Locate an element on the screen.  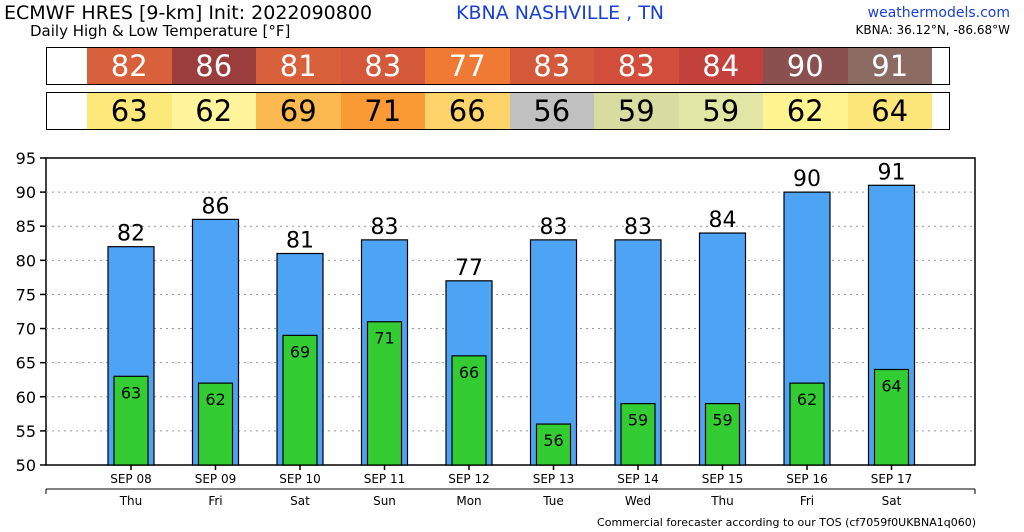
x-tick-label: SEP 12 is located at coordinates (469, 479).